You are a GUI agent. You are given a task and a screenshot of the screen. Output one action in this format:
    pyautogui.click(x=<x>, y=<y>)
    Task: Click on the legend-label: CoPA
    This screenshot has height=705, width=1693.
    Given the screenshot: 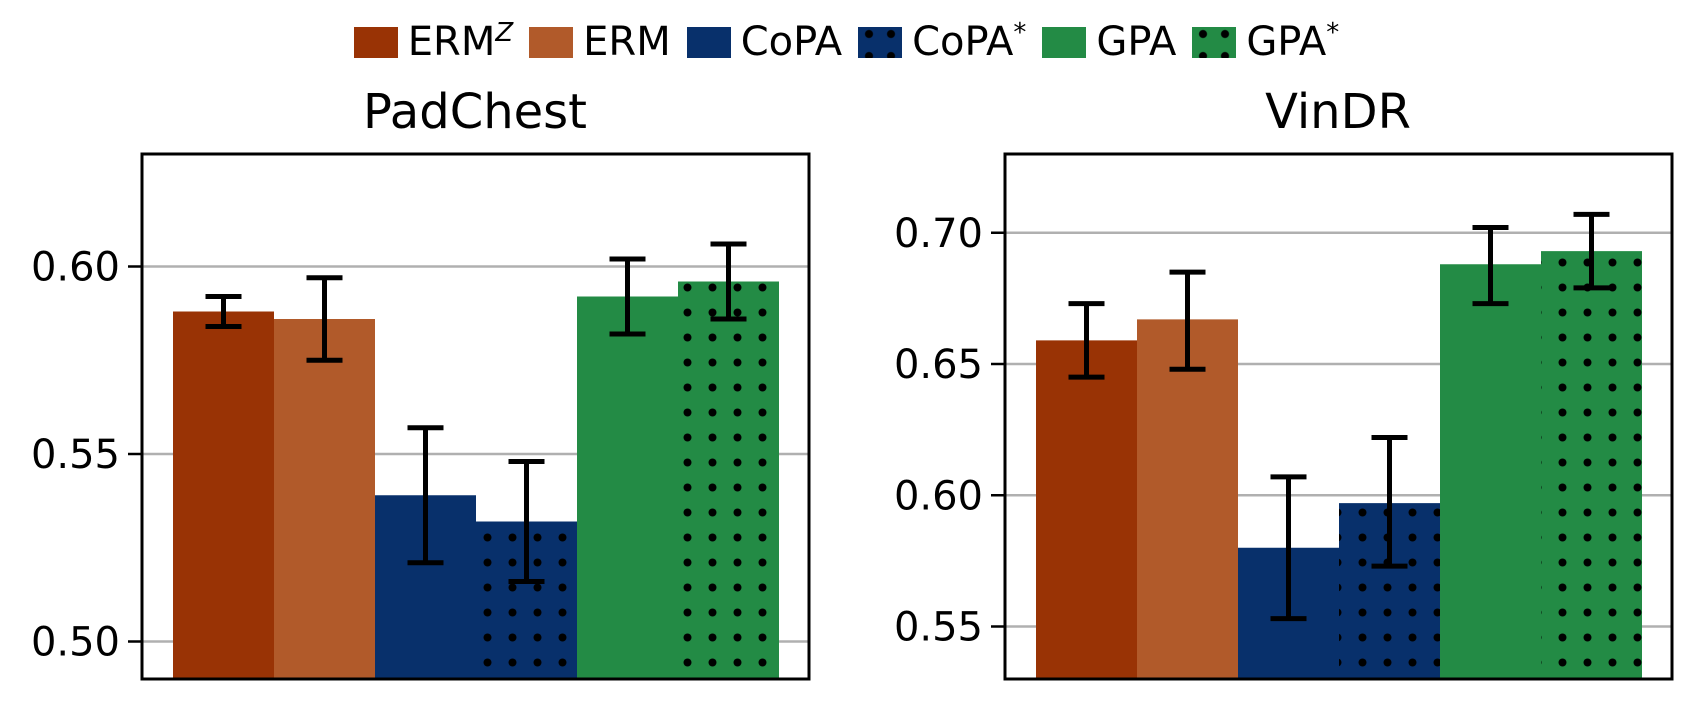 What is the action you would take?
    pyautogui.click(x=791, y=42)
    